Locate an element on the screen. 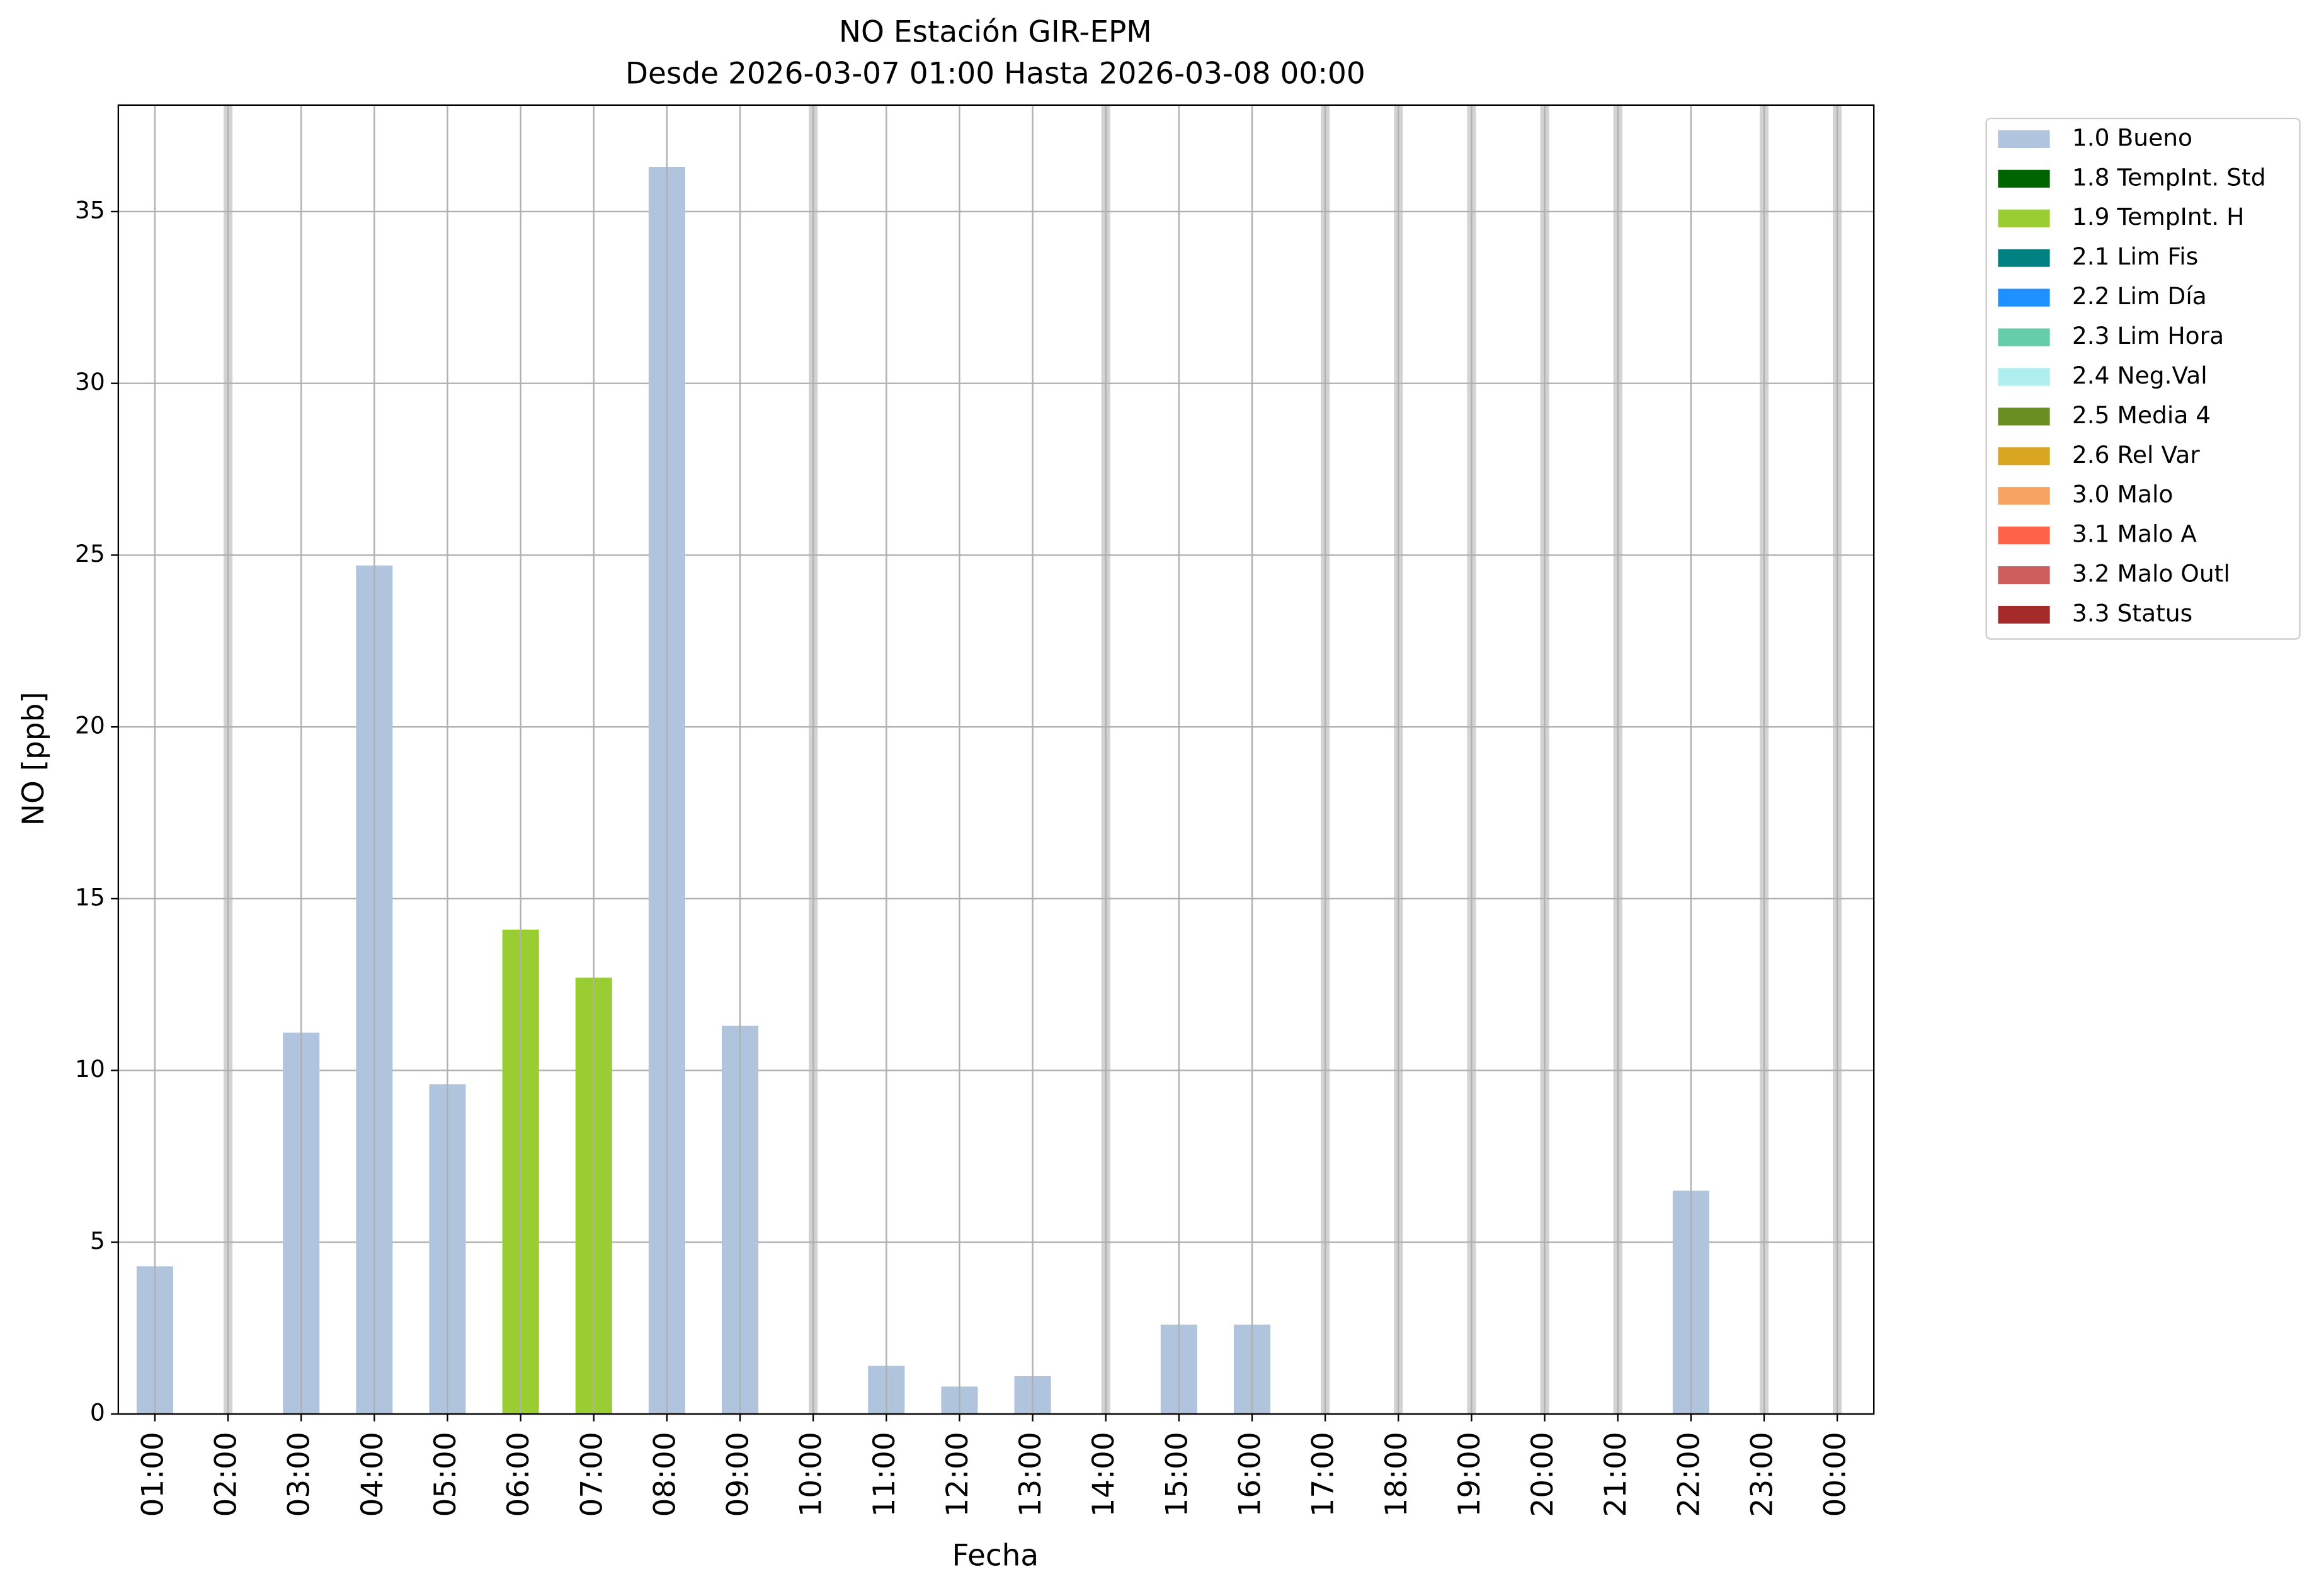 Image resolution: width=2319 pixels, height=1596 pixels. x-tick-label: 04:00 is located at coordinates (372, 1474).